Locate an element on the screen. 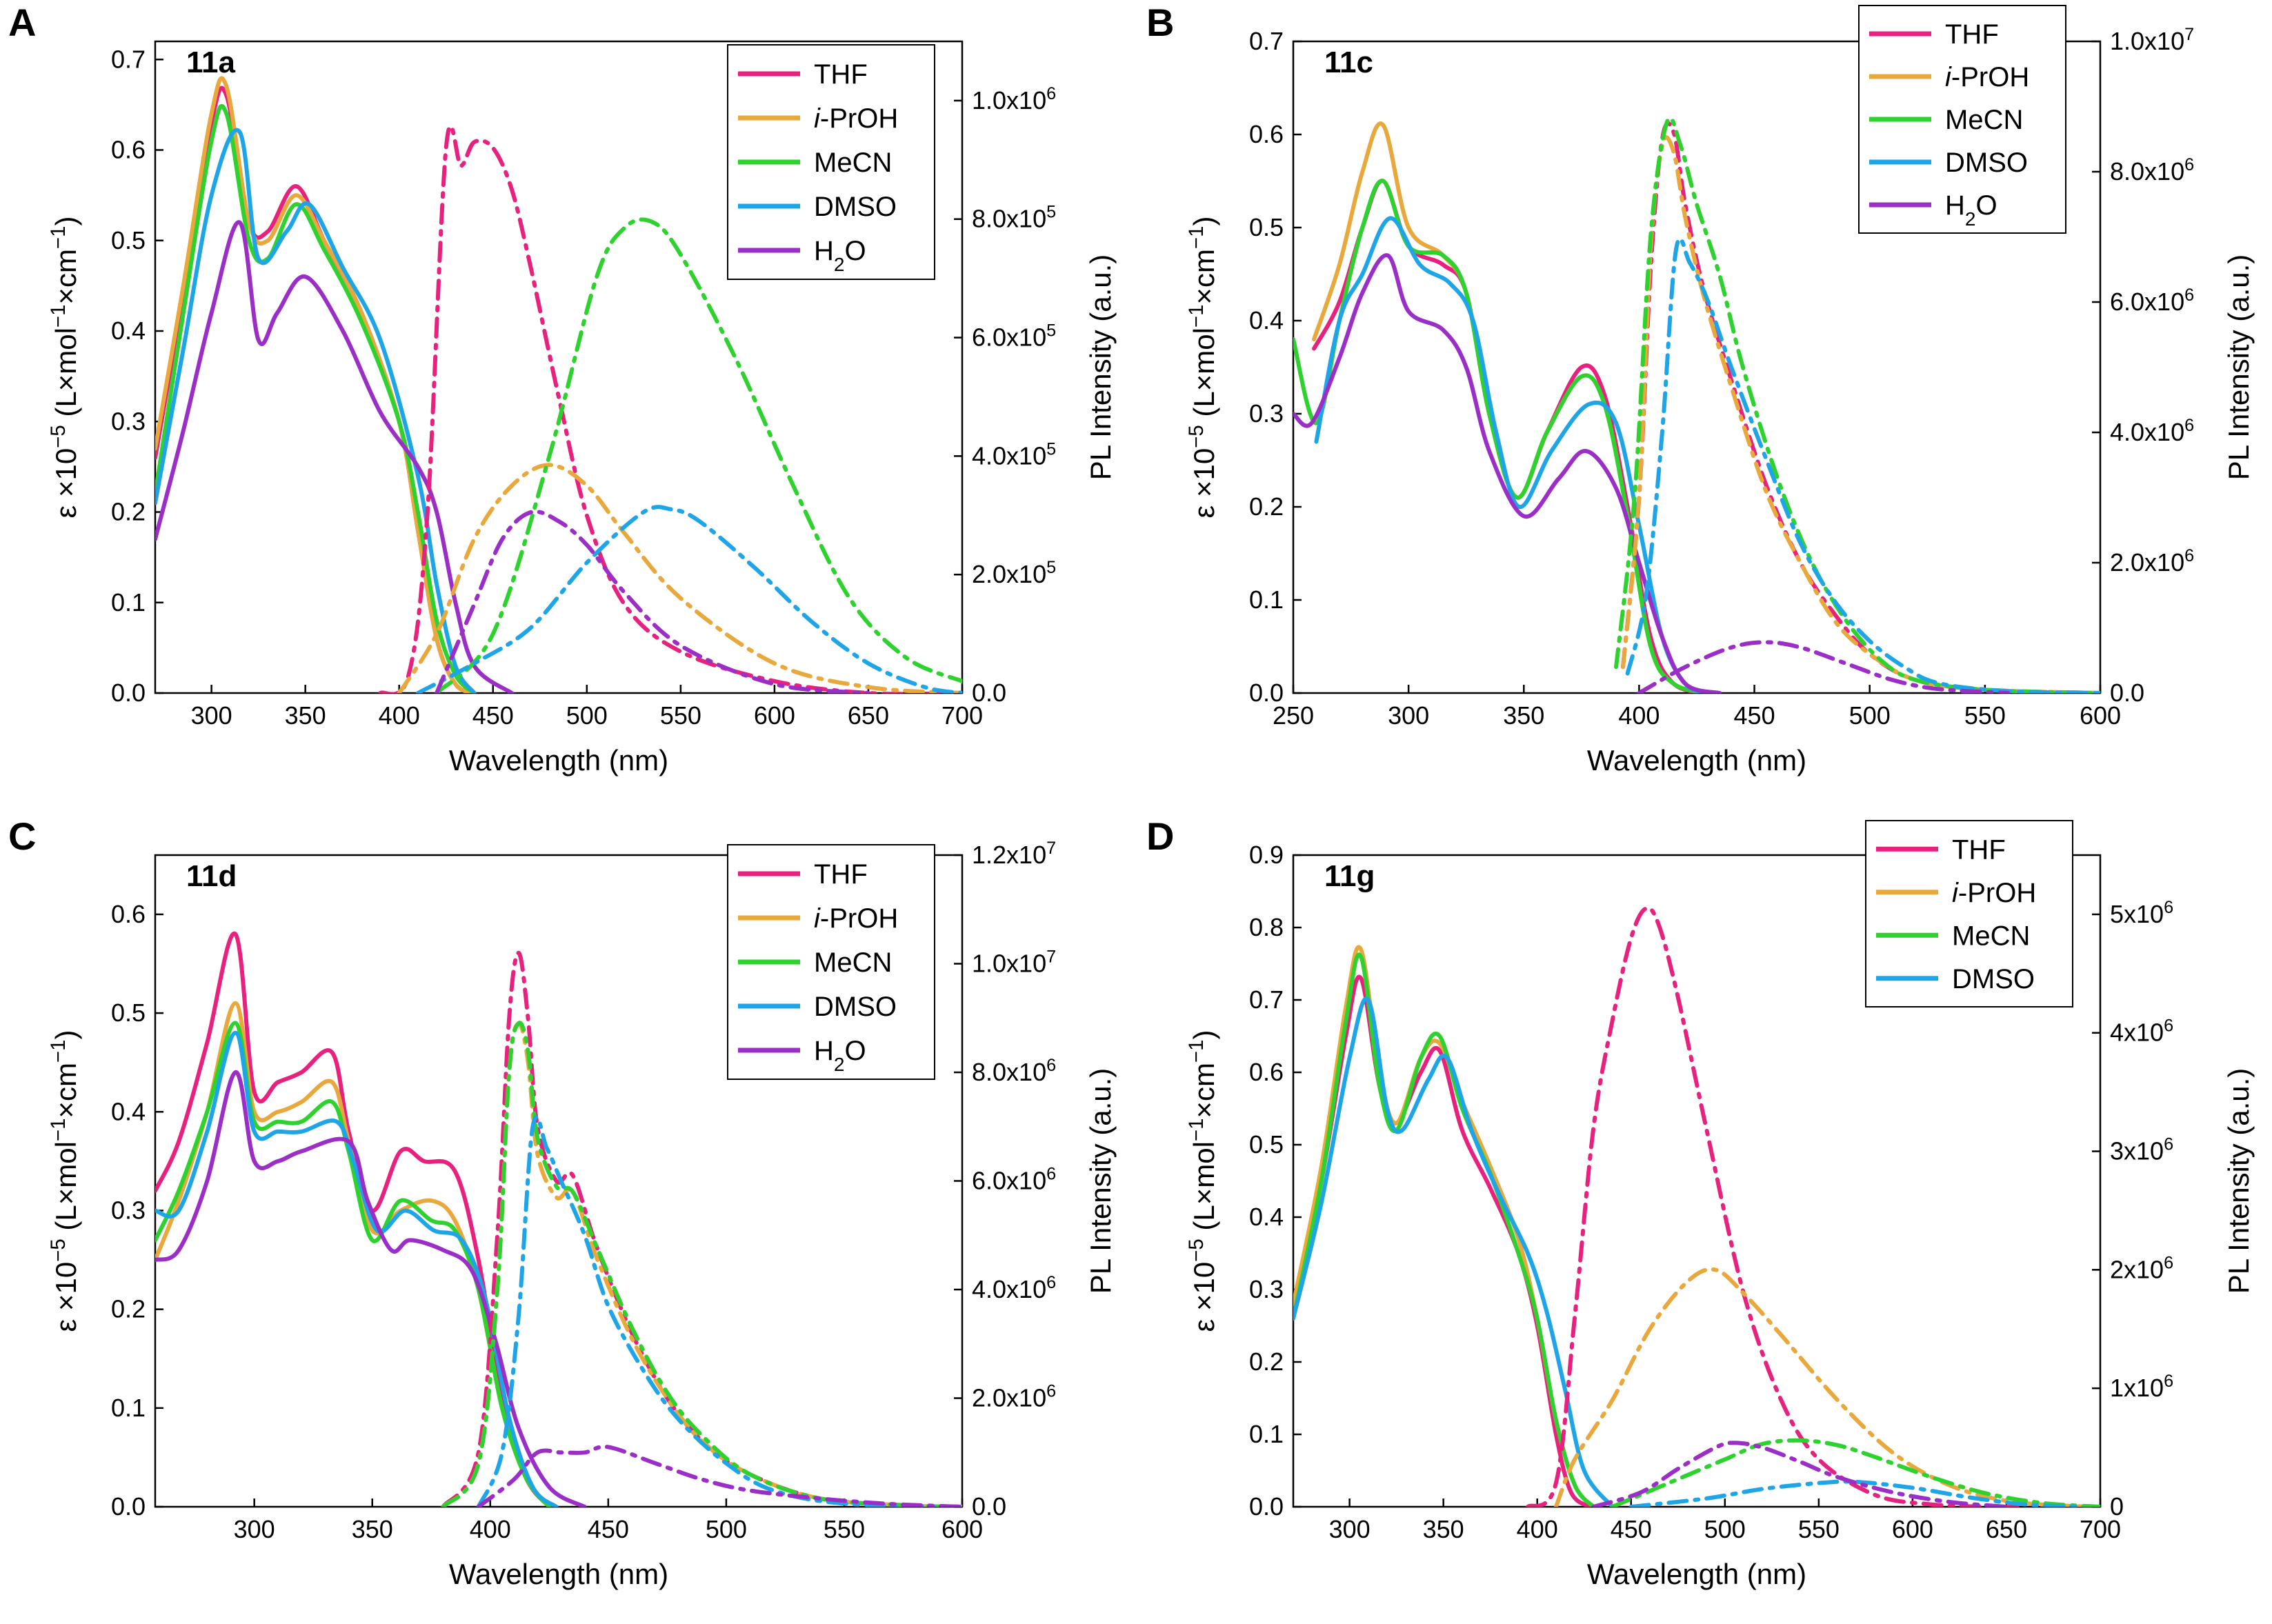 The height and width of the screenshot is (1624, 2272). plot-frame is located at coordinates (559, 367).